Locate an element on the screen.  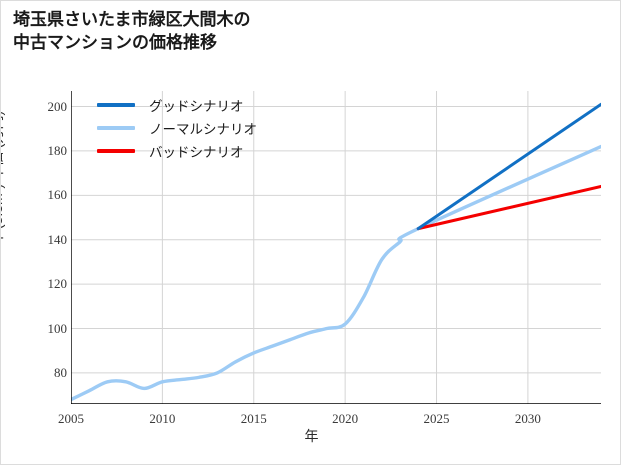
x-tick-label: 2020 is located at coordinates (345, 418).